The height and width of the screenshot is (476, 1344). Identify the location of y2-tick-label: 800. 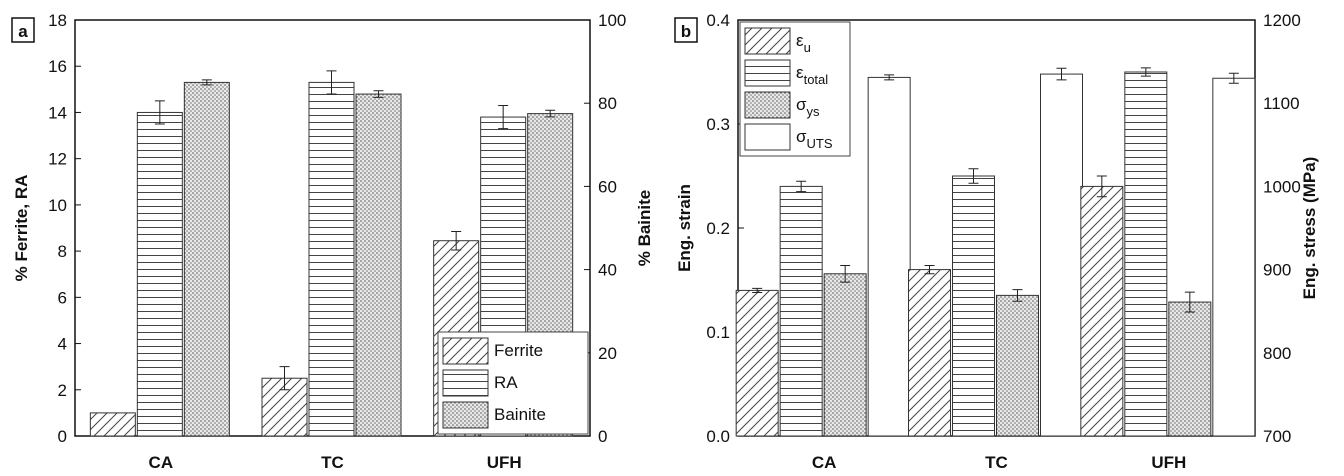
(1277, 353).